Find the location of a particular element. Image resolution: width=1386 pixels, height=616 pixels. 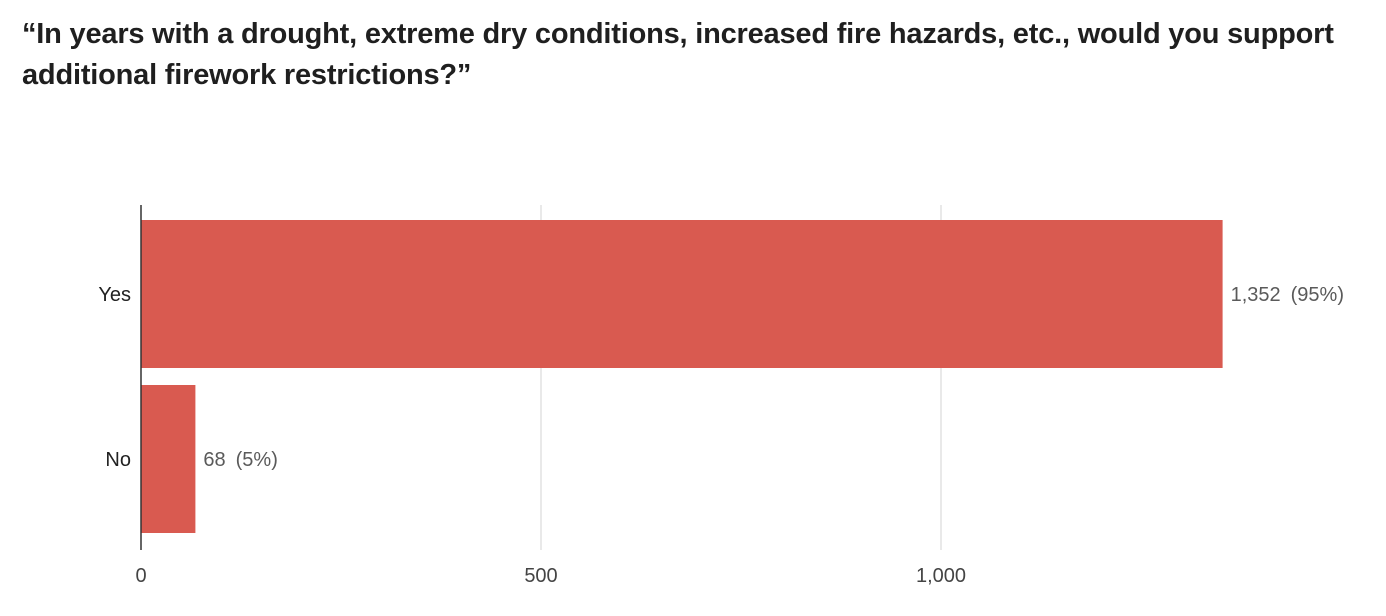

category-axis: Yes No is located at coordinates (120, 377).